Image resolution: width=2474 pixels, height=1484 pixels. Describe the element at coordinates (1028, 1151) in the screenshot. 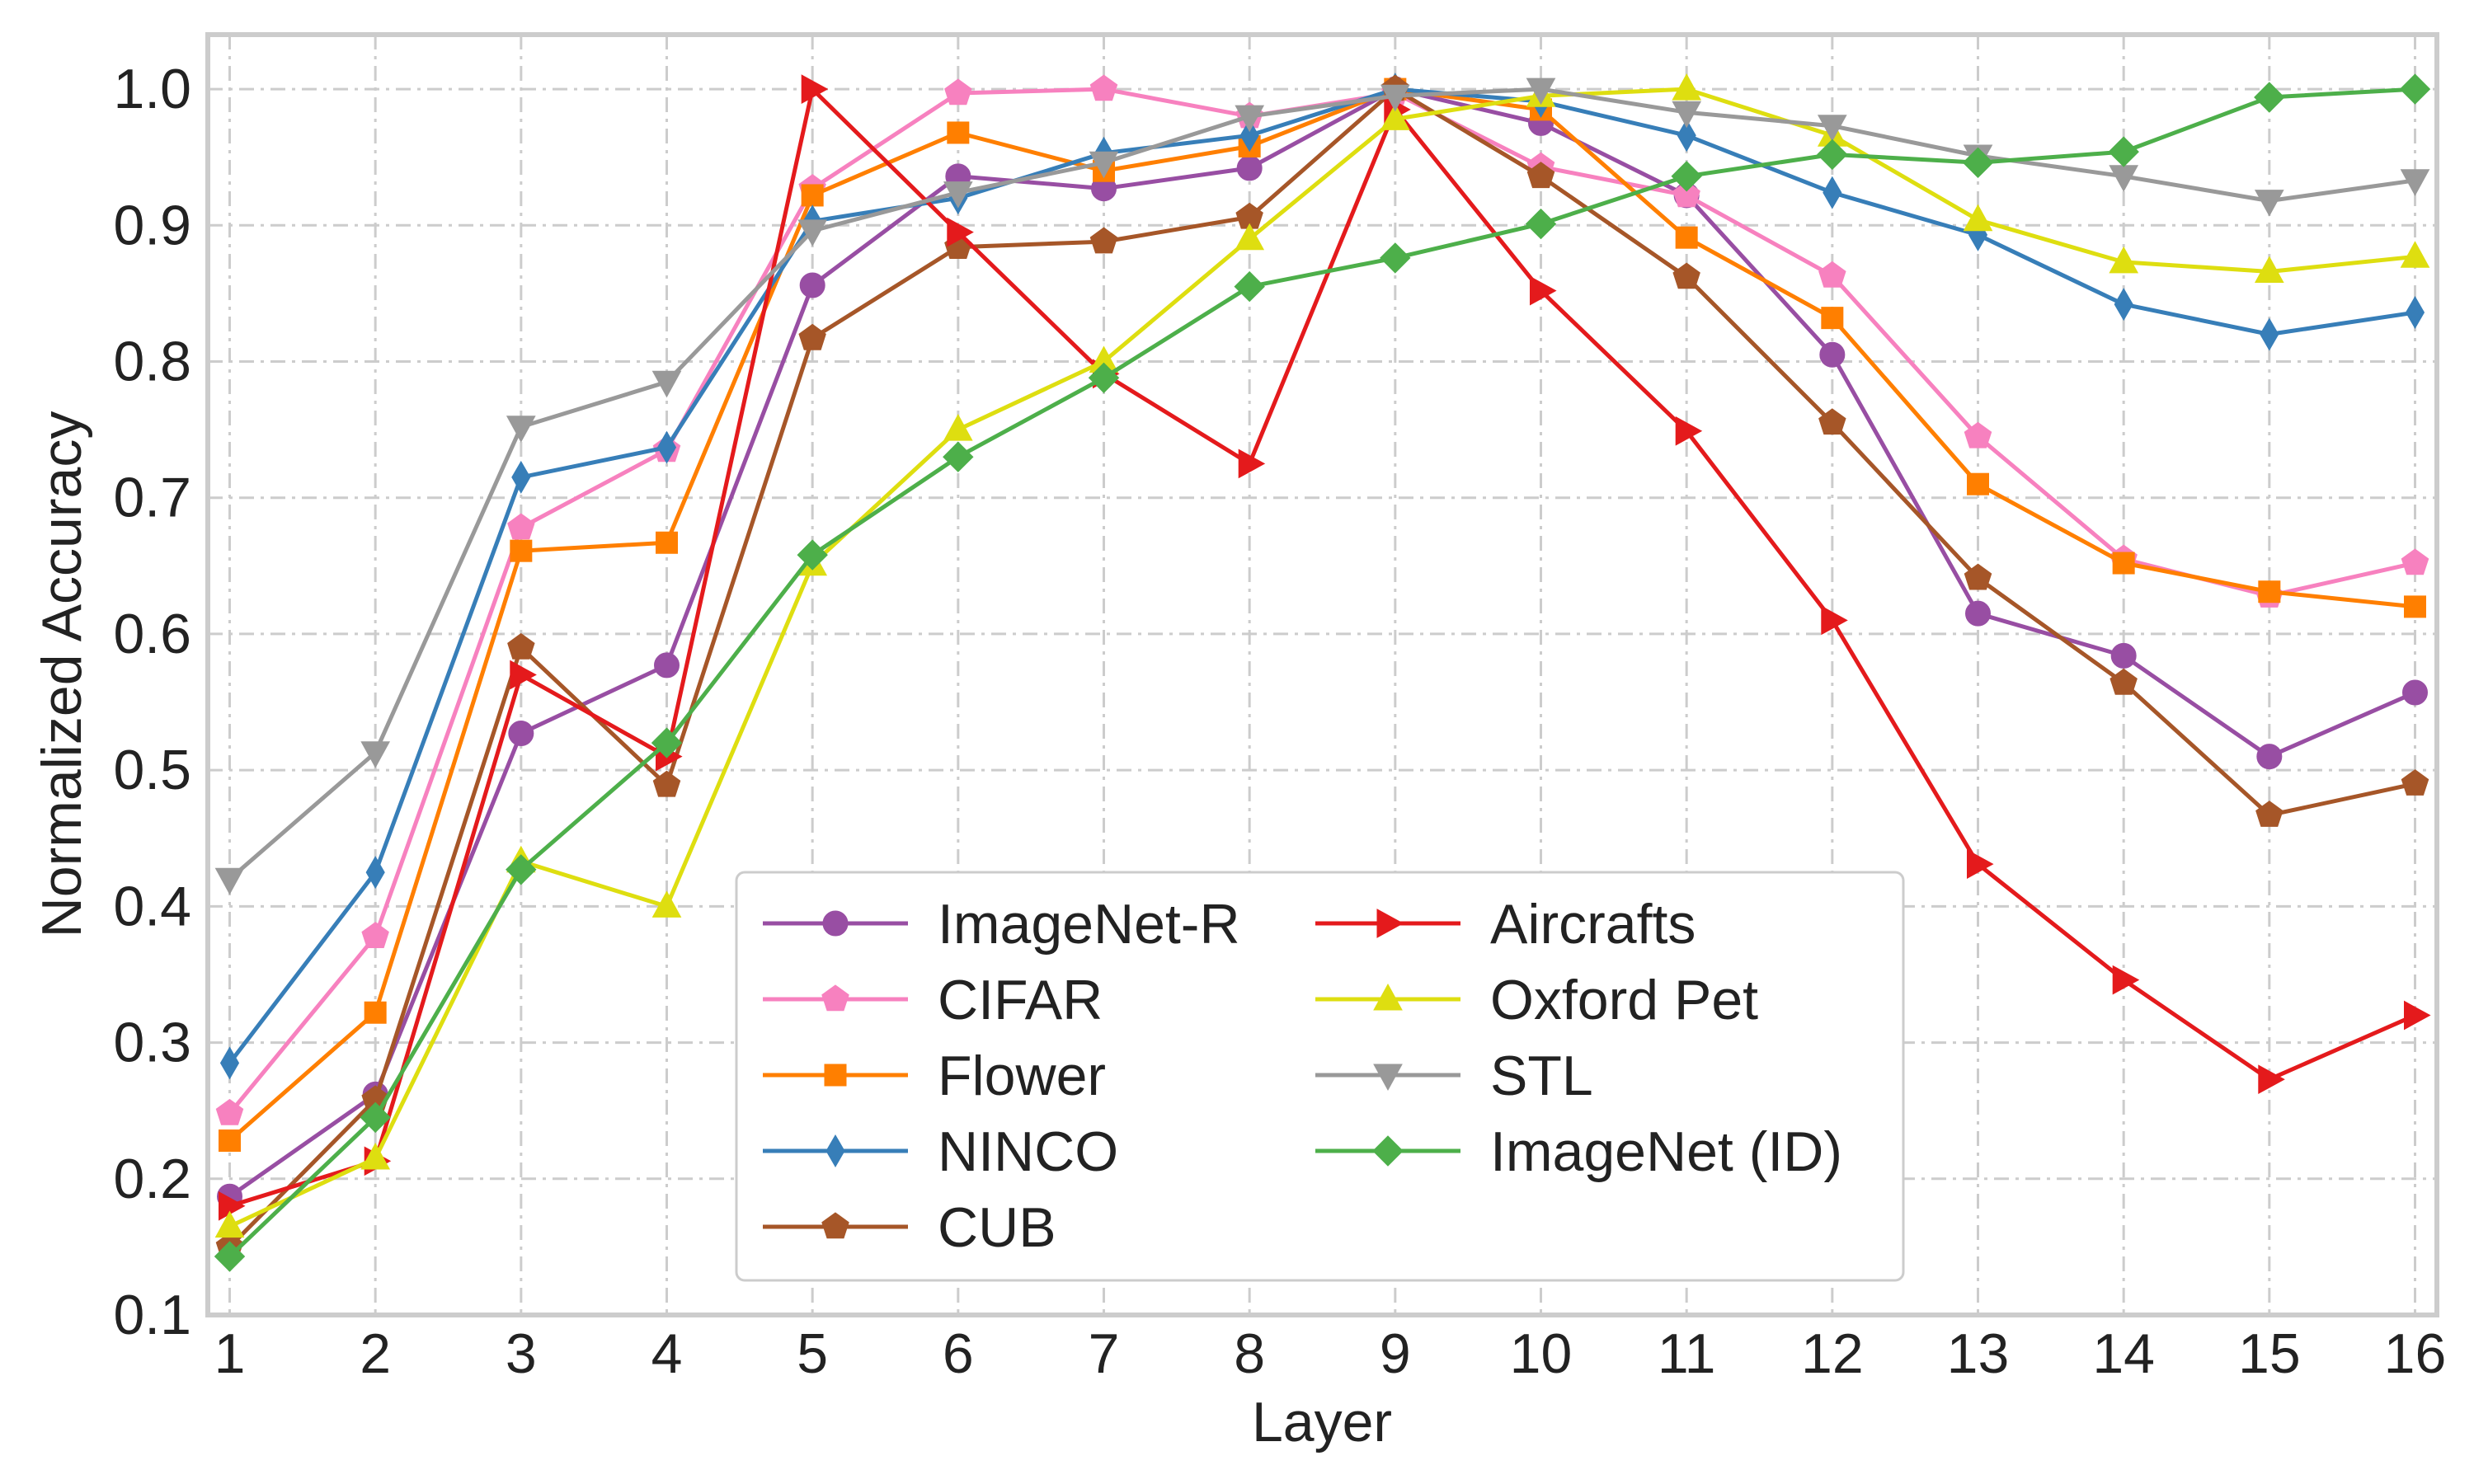

I see `legend-label: NINCO` at that location.